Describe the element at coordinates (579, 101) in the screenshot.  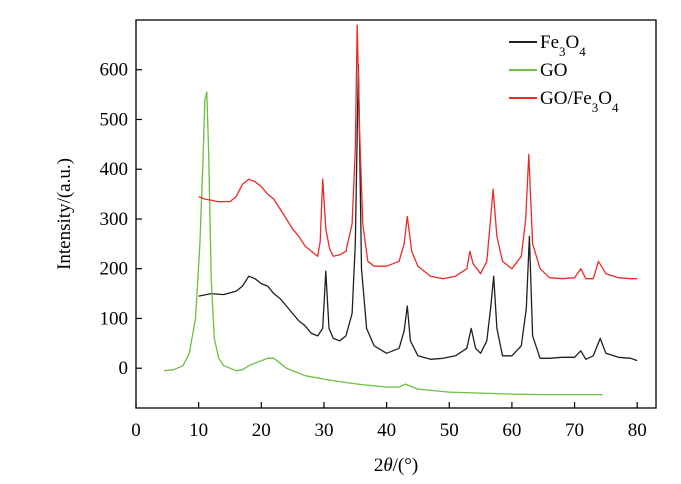
I see `legend-label-2: GO/Fe3O4` at that location.